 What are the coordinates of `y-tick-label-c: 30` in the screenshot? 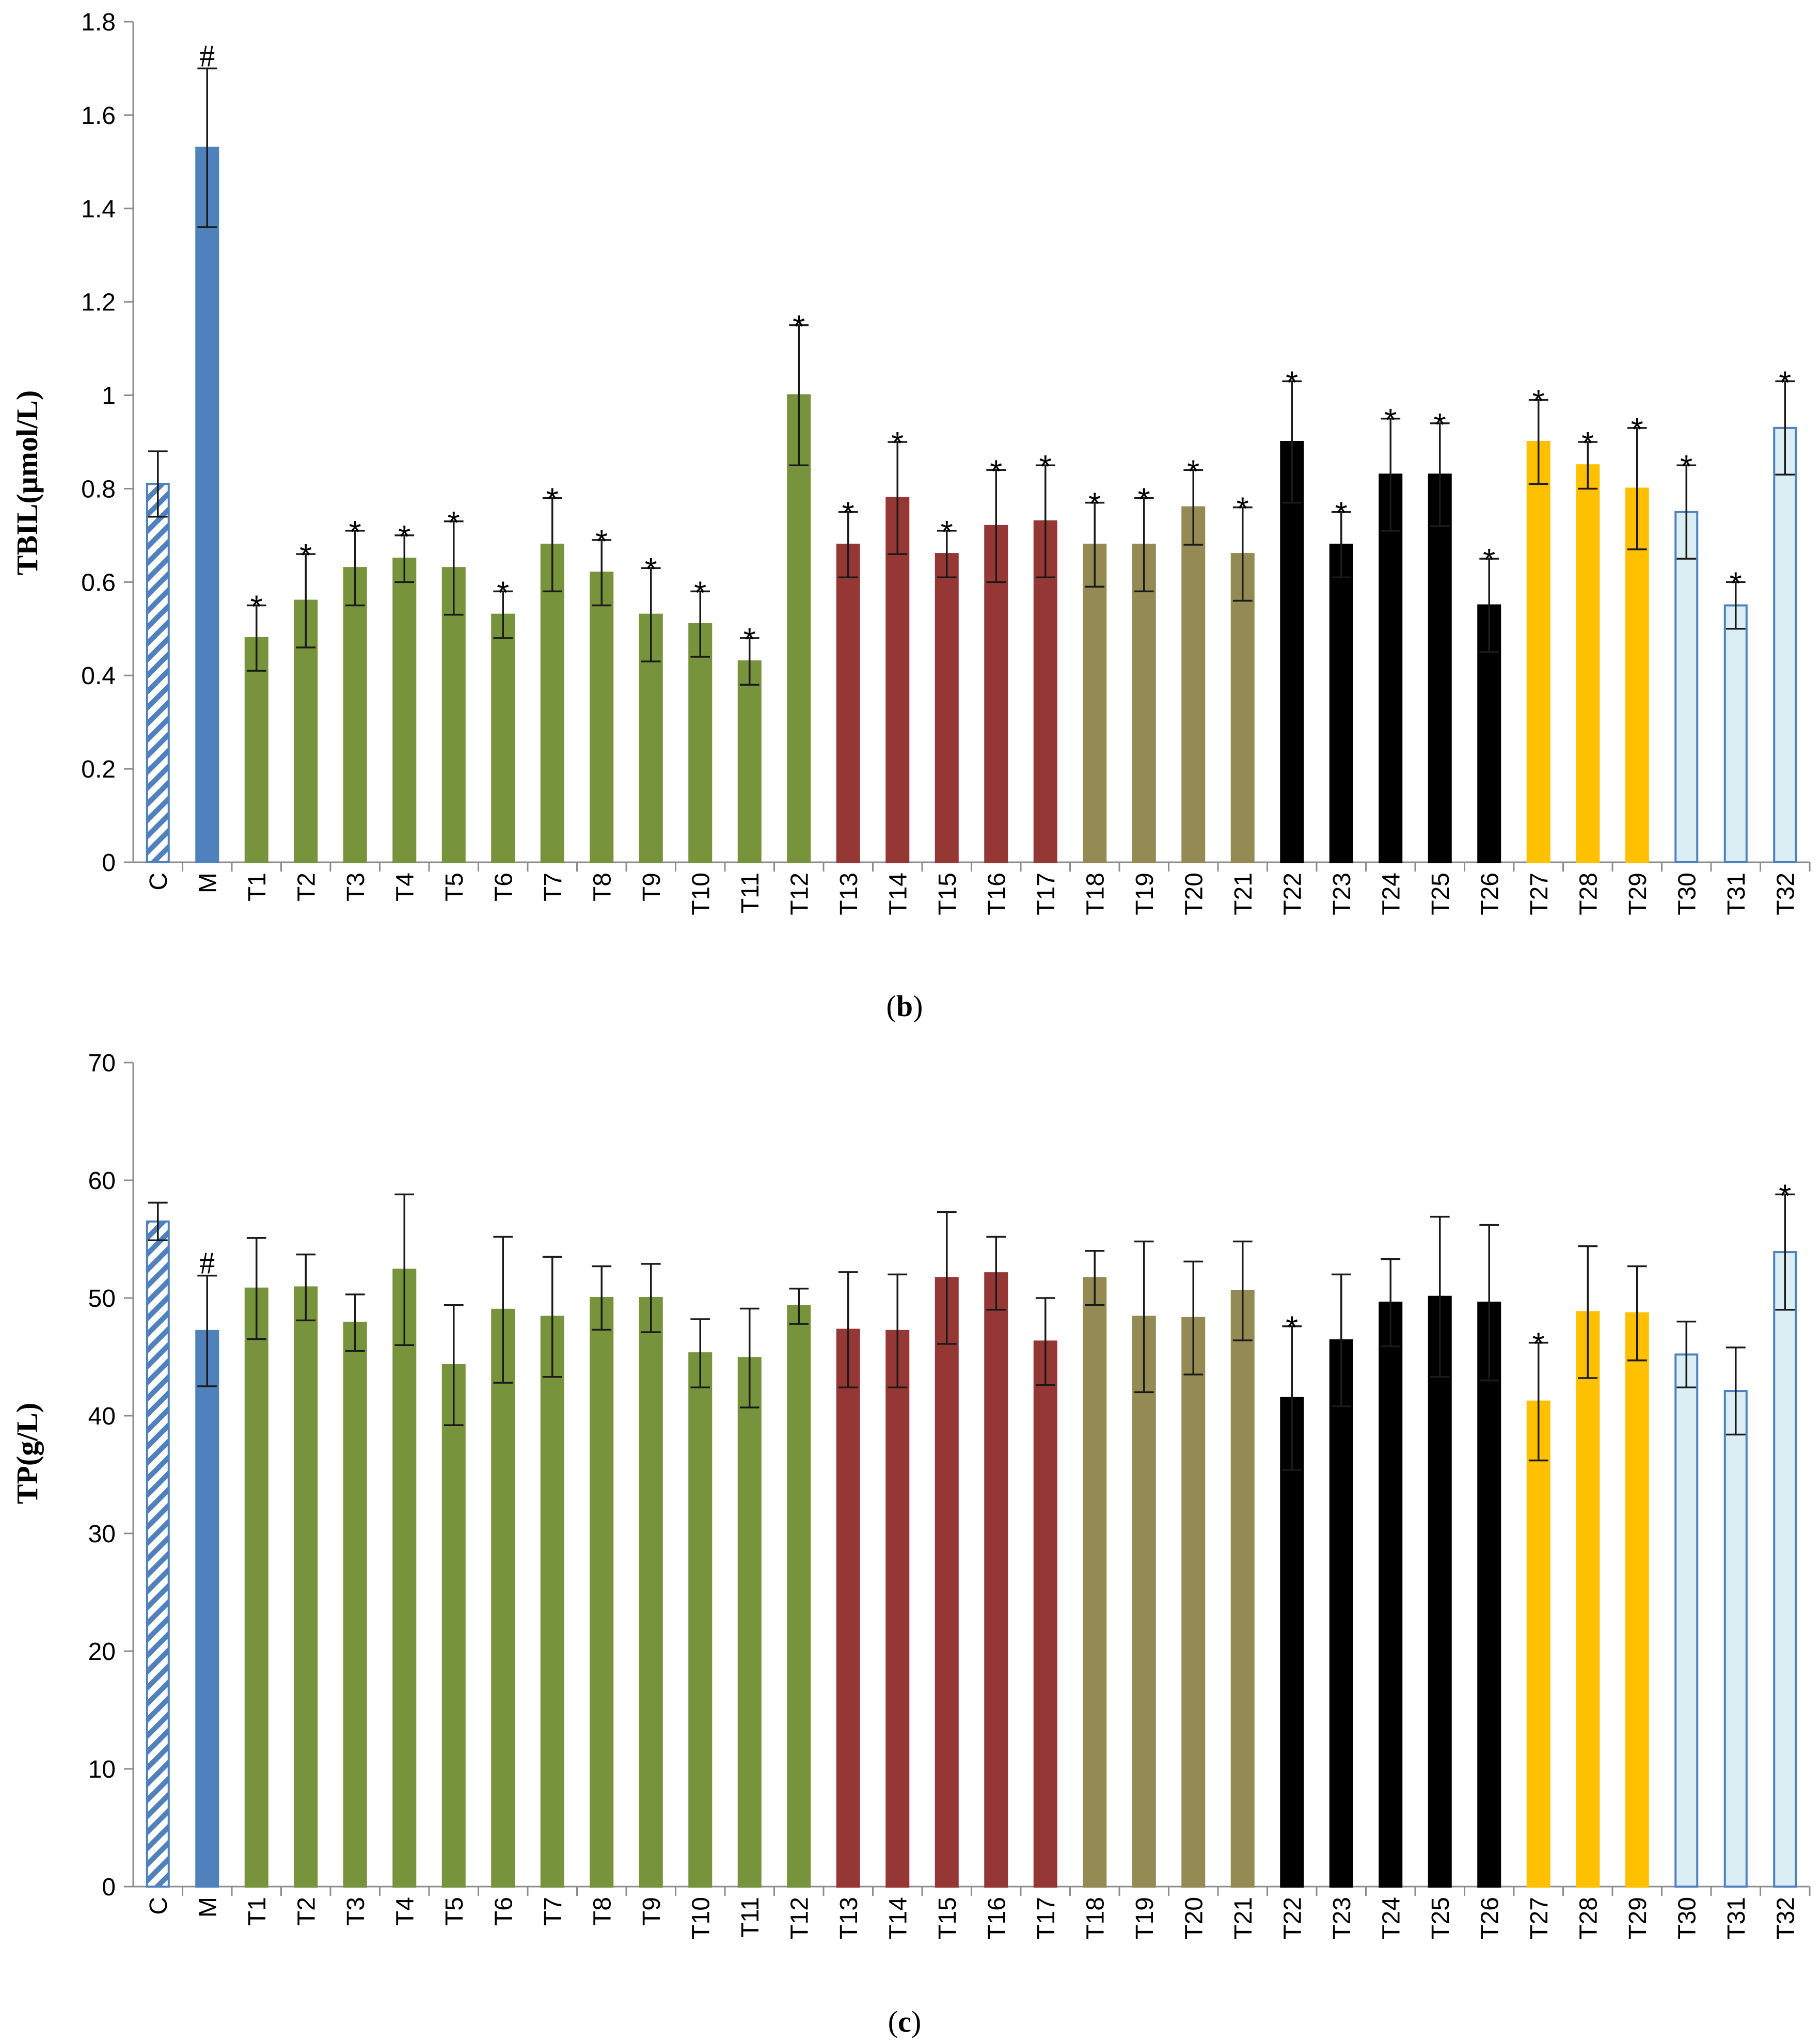 It's located at (102, 1535).